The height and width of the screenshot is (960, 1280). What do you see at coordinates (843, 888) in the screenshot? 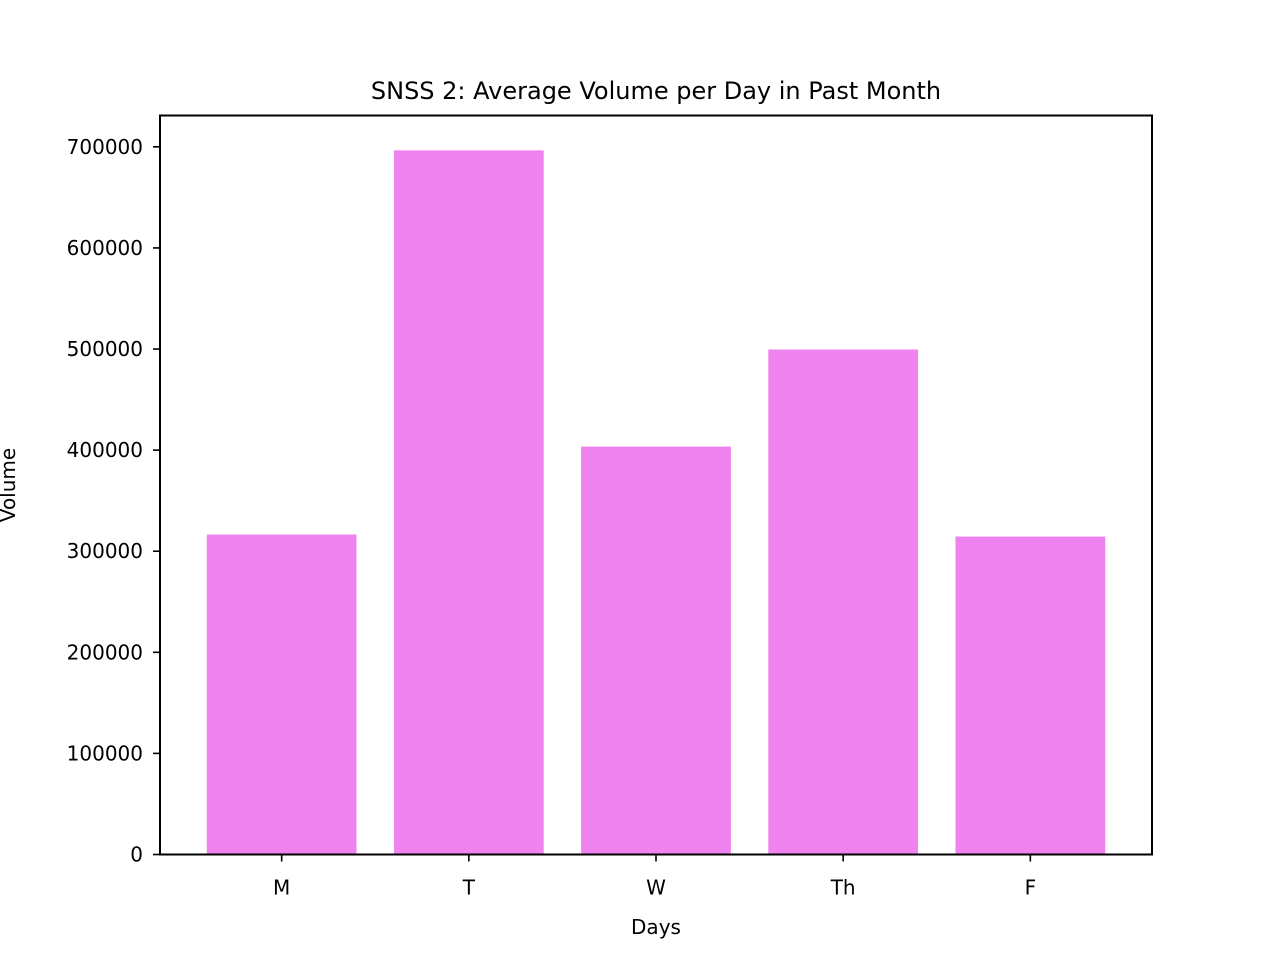
I see `x-tick-label: Th` at bounding box center [843, 888].